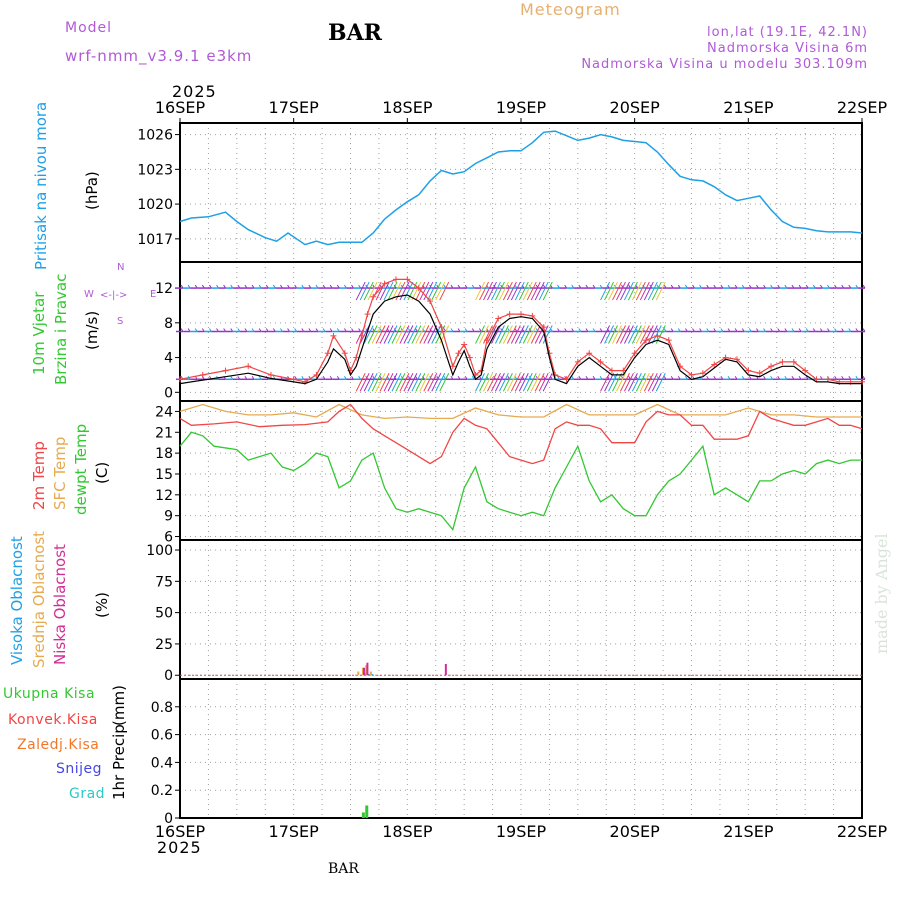 The width and height of the screenshot is (900, 900). Describe the element at coordinates (520, 339) in the screenshot. I see `wind-speed-line` at that location.